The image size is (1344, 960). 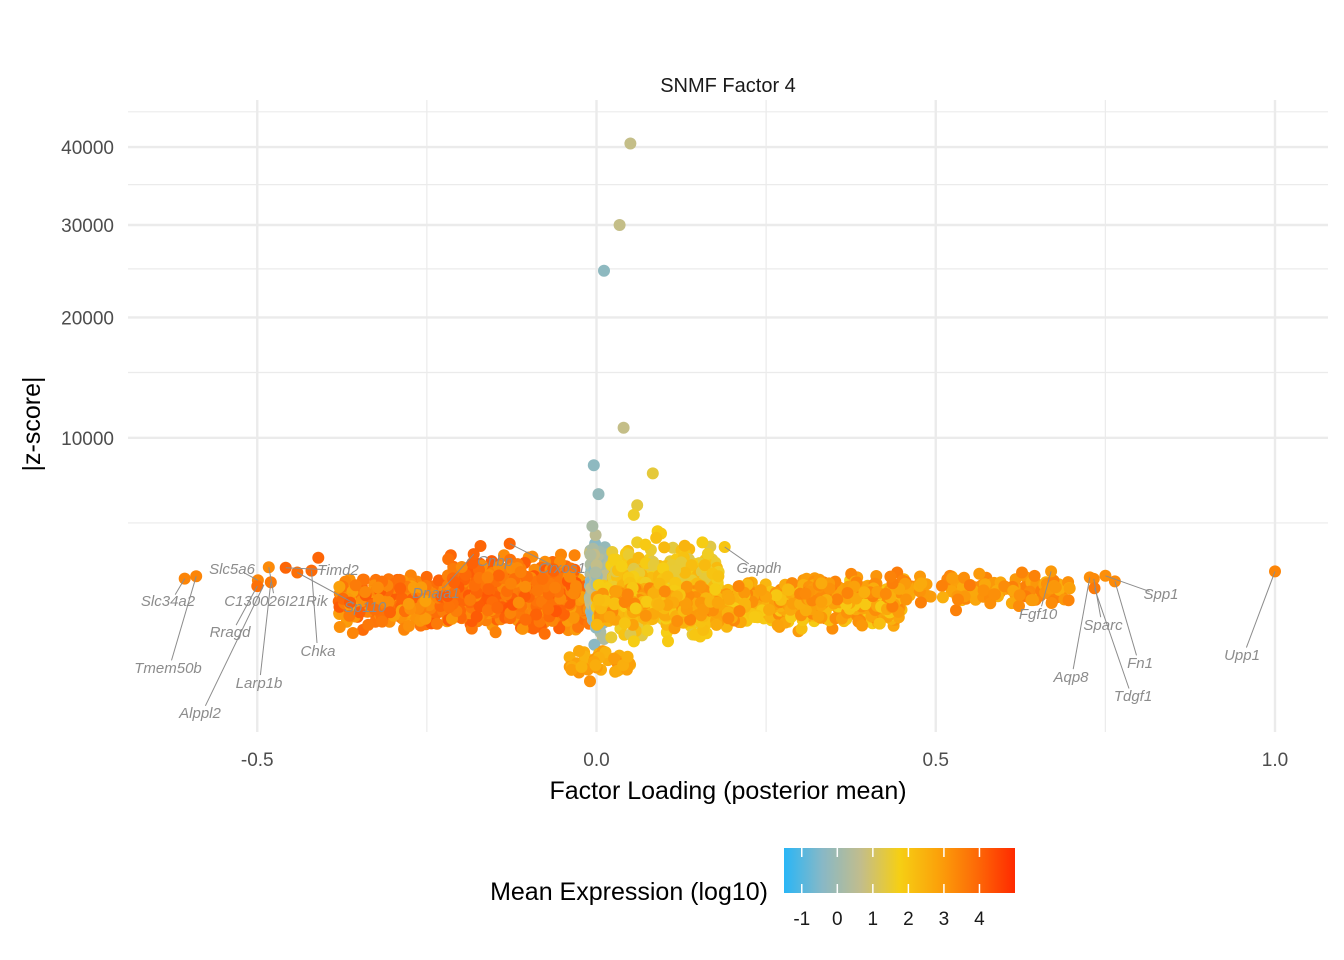 I want to click on gene-label: Cnbp, so click(x=495, y=561).